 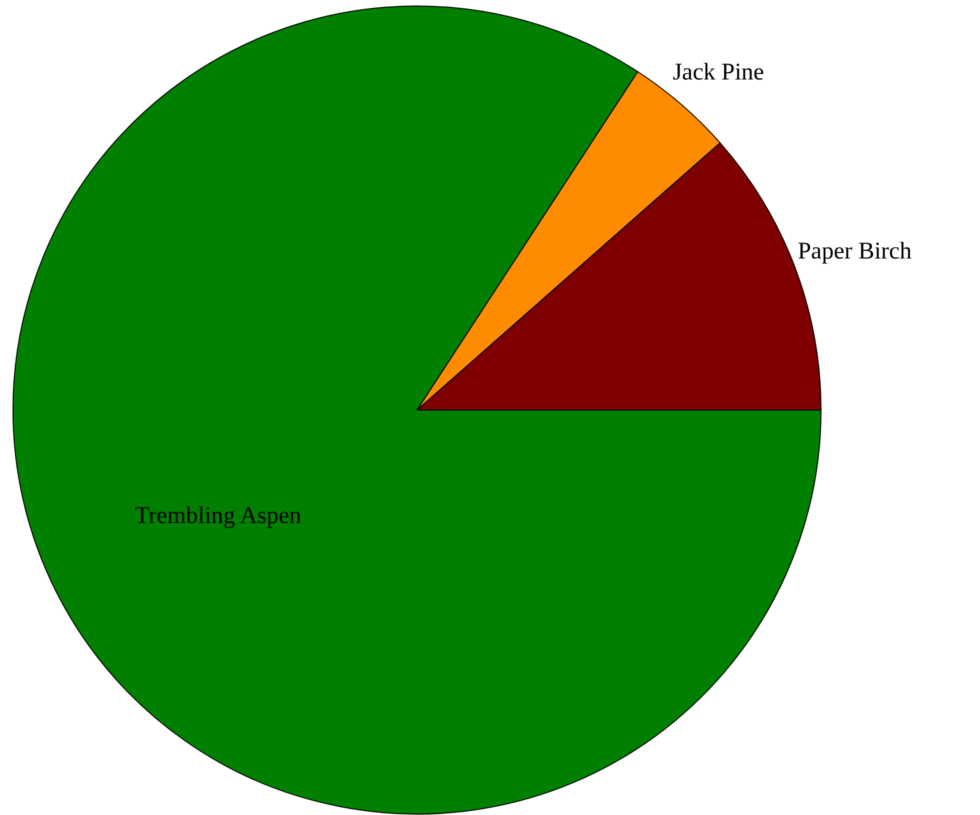 What do you see at coordinates (718, 72) in the screenshot?
I see `slice-label: Jack Pine` at bounding box center [718, 72].